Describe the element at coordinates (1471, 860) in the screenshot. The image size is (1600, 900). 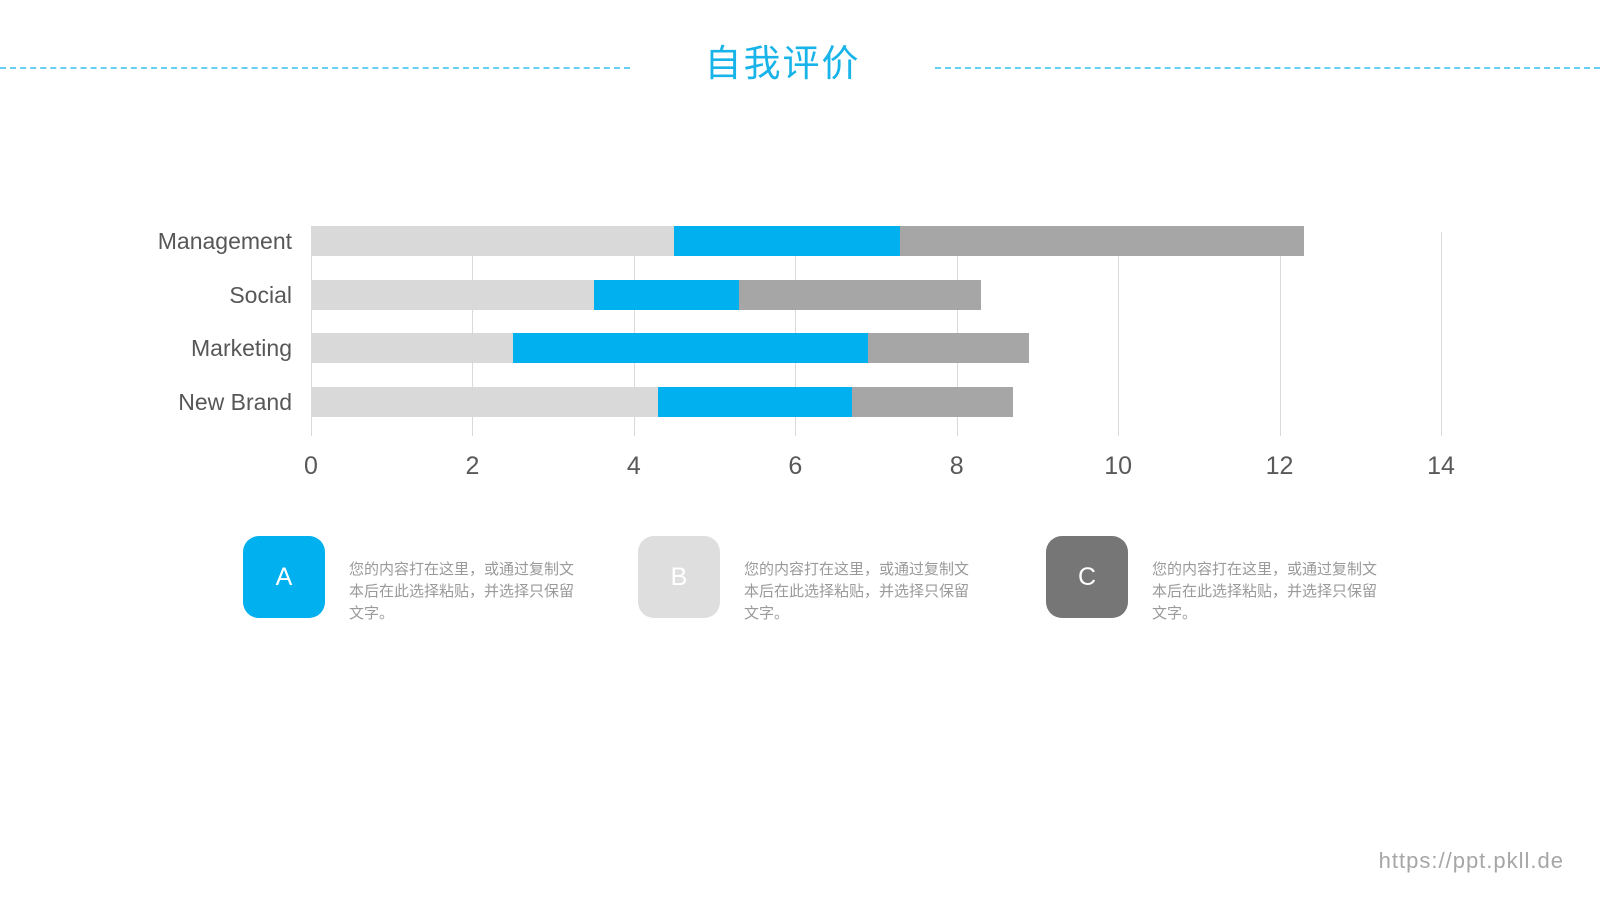
I see `footer-url: https://ppt.pkll.de` at that location.